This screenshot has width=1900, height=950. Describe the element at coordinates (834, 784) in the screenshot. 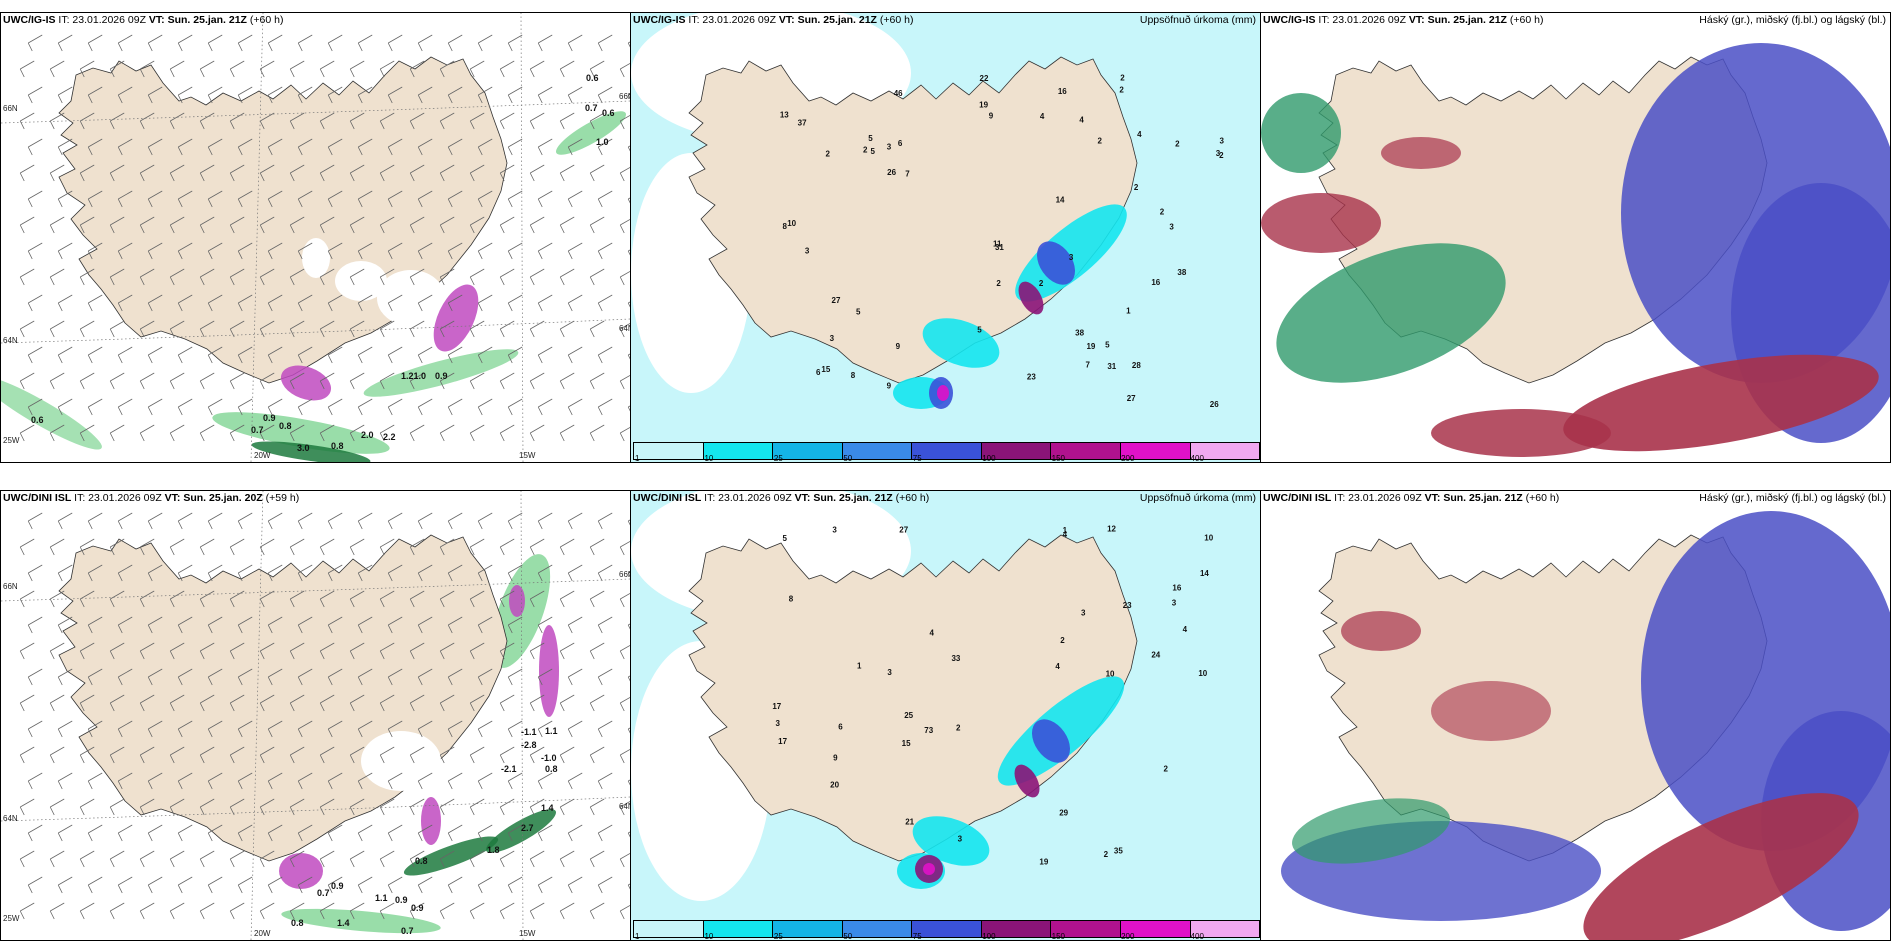

I see `value-label: 20` at that location.